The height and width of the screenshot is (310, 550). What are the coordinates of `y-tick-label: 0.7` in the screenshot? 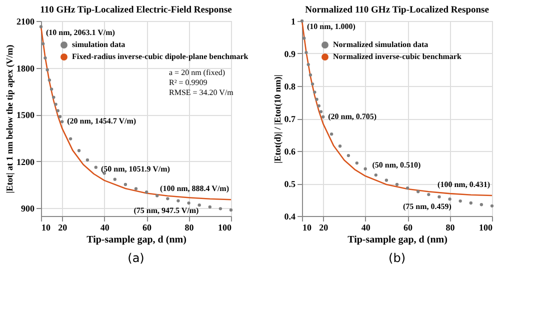 It's located at (290, 119).